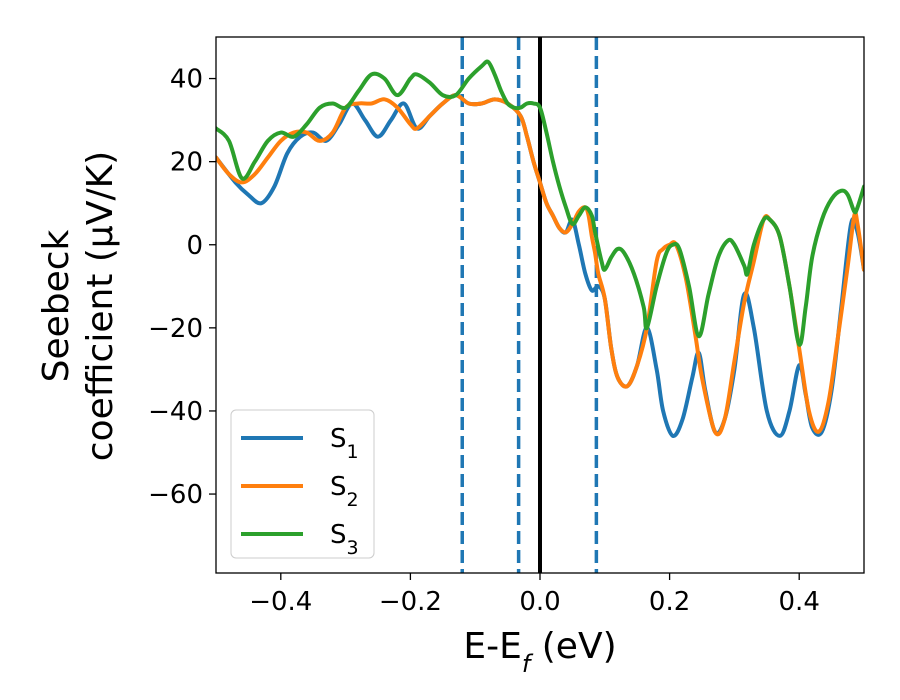 This screenshot has height=700, width=900. I want to click on y-tick-label: −60, so click(175, 495).